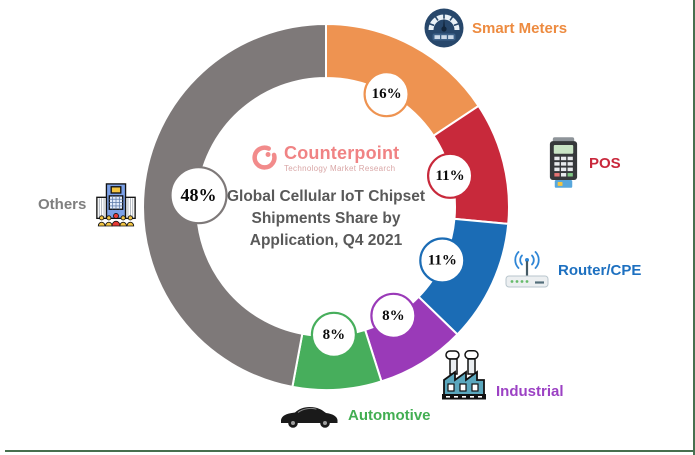 This screenshot has height=455, width=695. I want to click on logo-tagline: Technology Market Research, so click(340, 168).